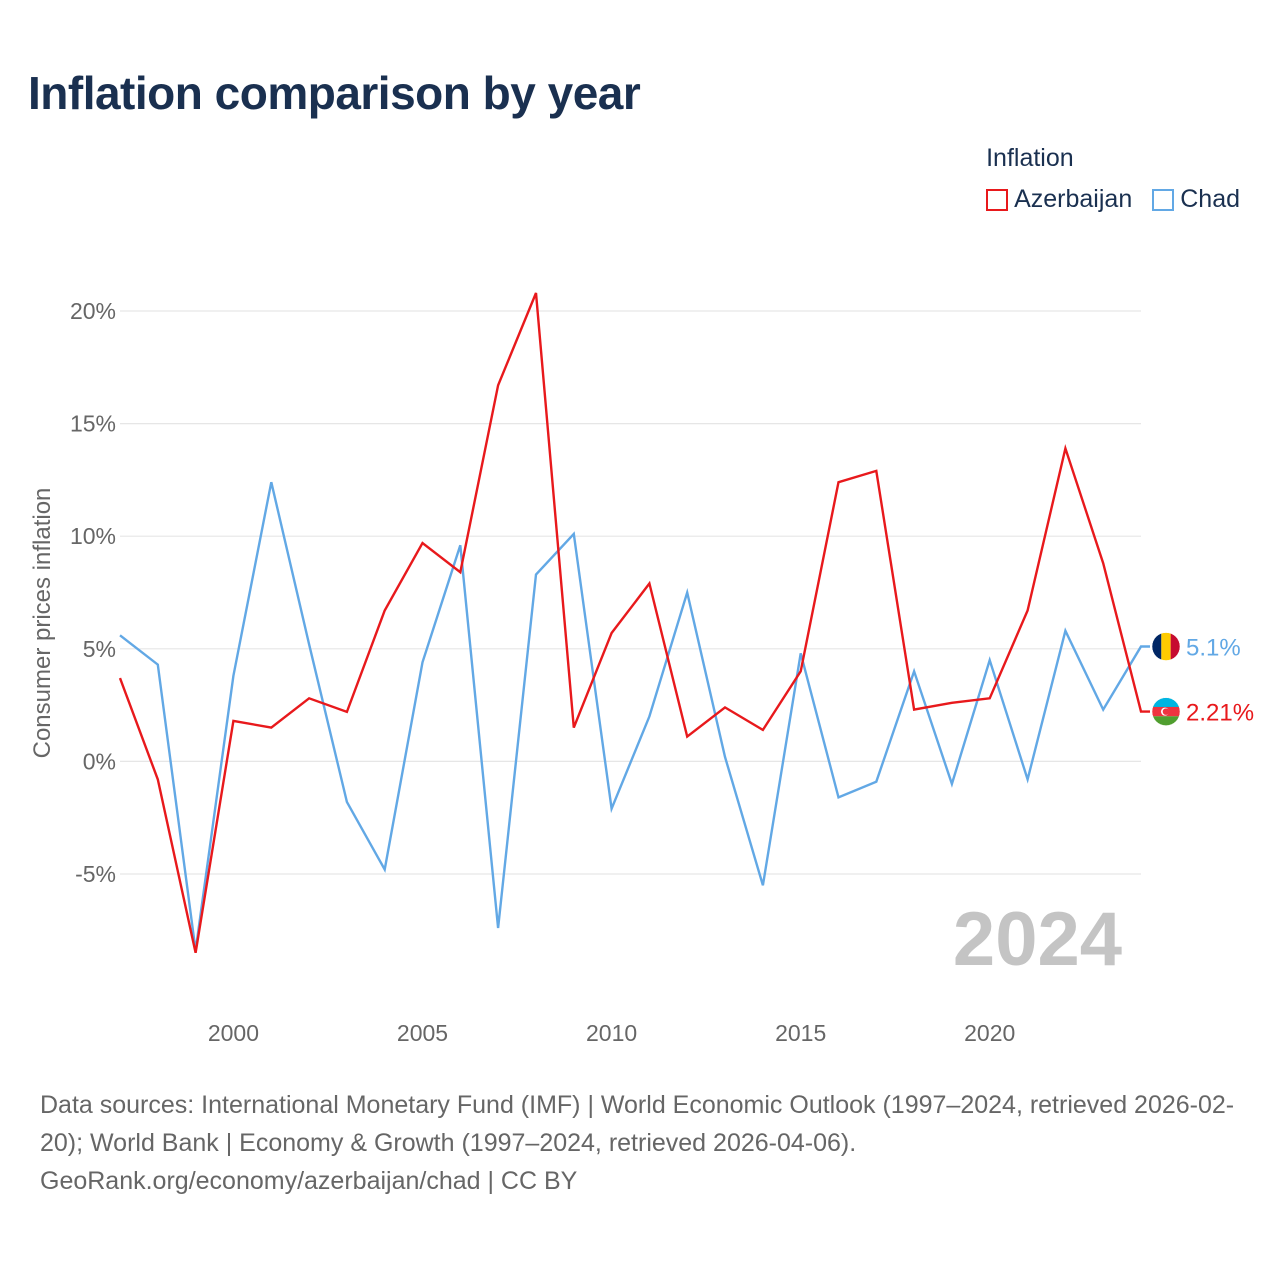 This screenshot has width=1280, height=1280. I want to click on azerbaijan-flag-icon, so click(1166, 711).